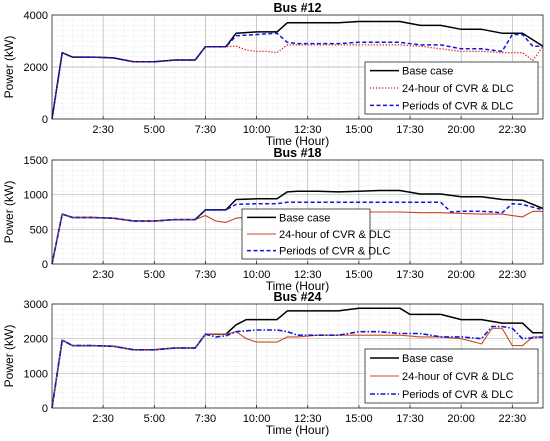 The image size is (550, 441). What do you see at coordinates (36, 161) in the screenshot?
I see `y-tick-label: 1500` at bounding box center [36, 161].